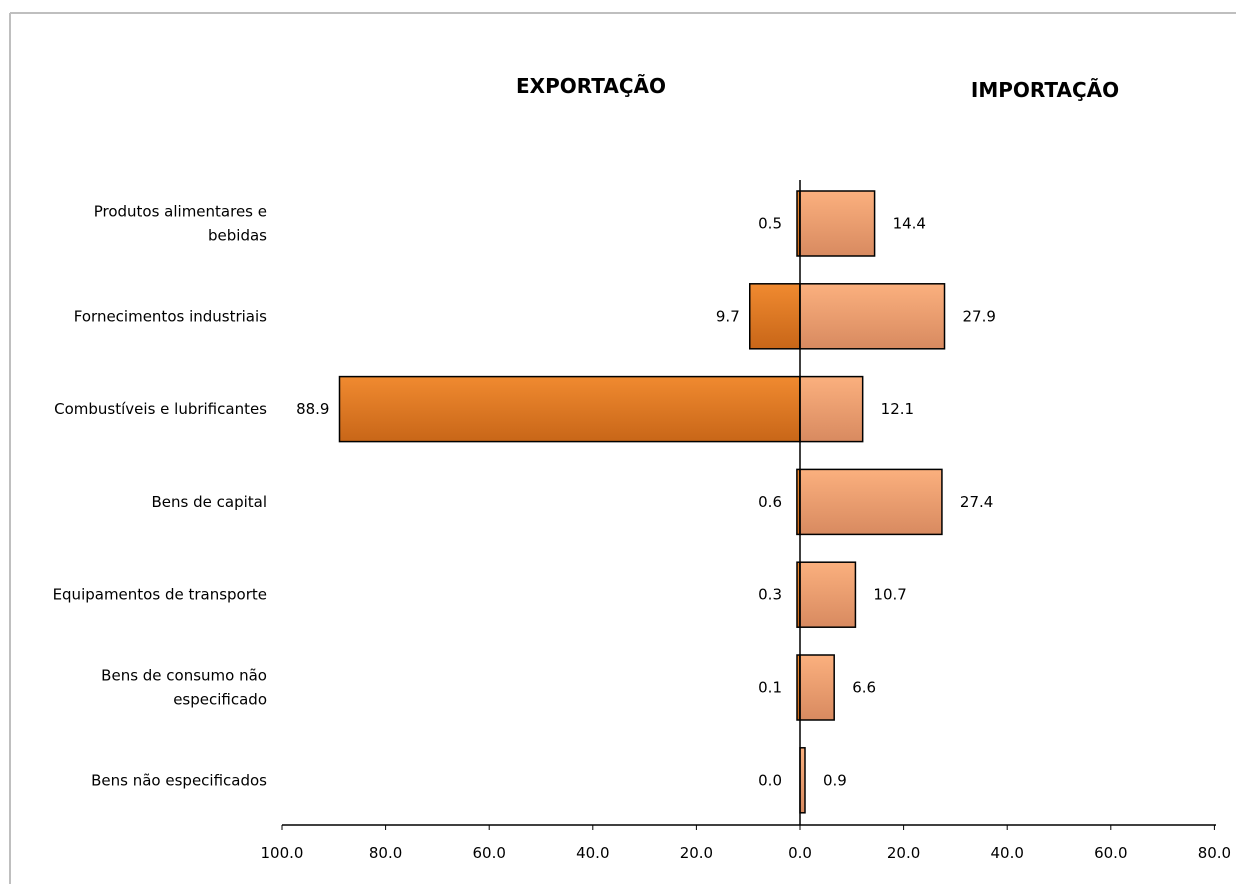 Image resolution: width=1236 pixels, height=888 pixels. I want to click on import-value-label: 6.6, so click(864, 688).